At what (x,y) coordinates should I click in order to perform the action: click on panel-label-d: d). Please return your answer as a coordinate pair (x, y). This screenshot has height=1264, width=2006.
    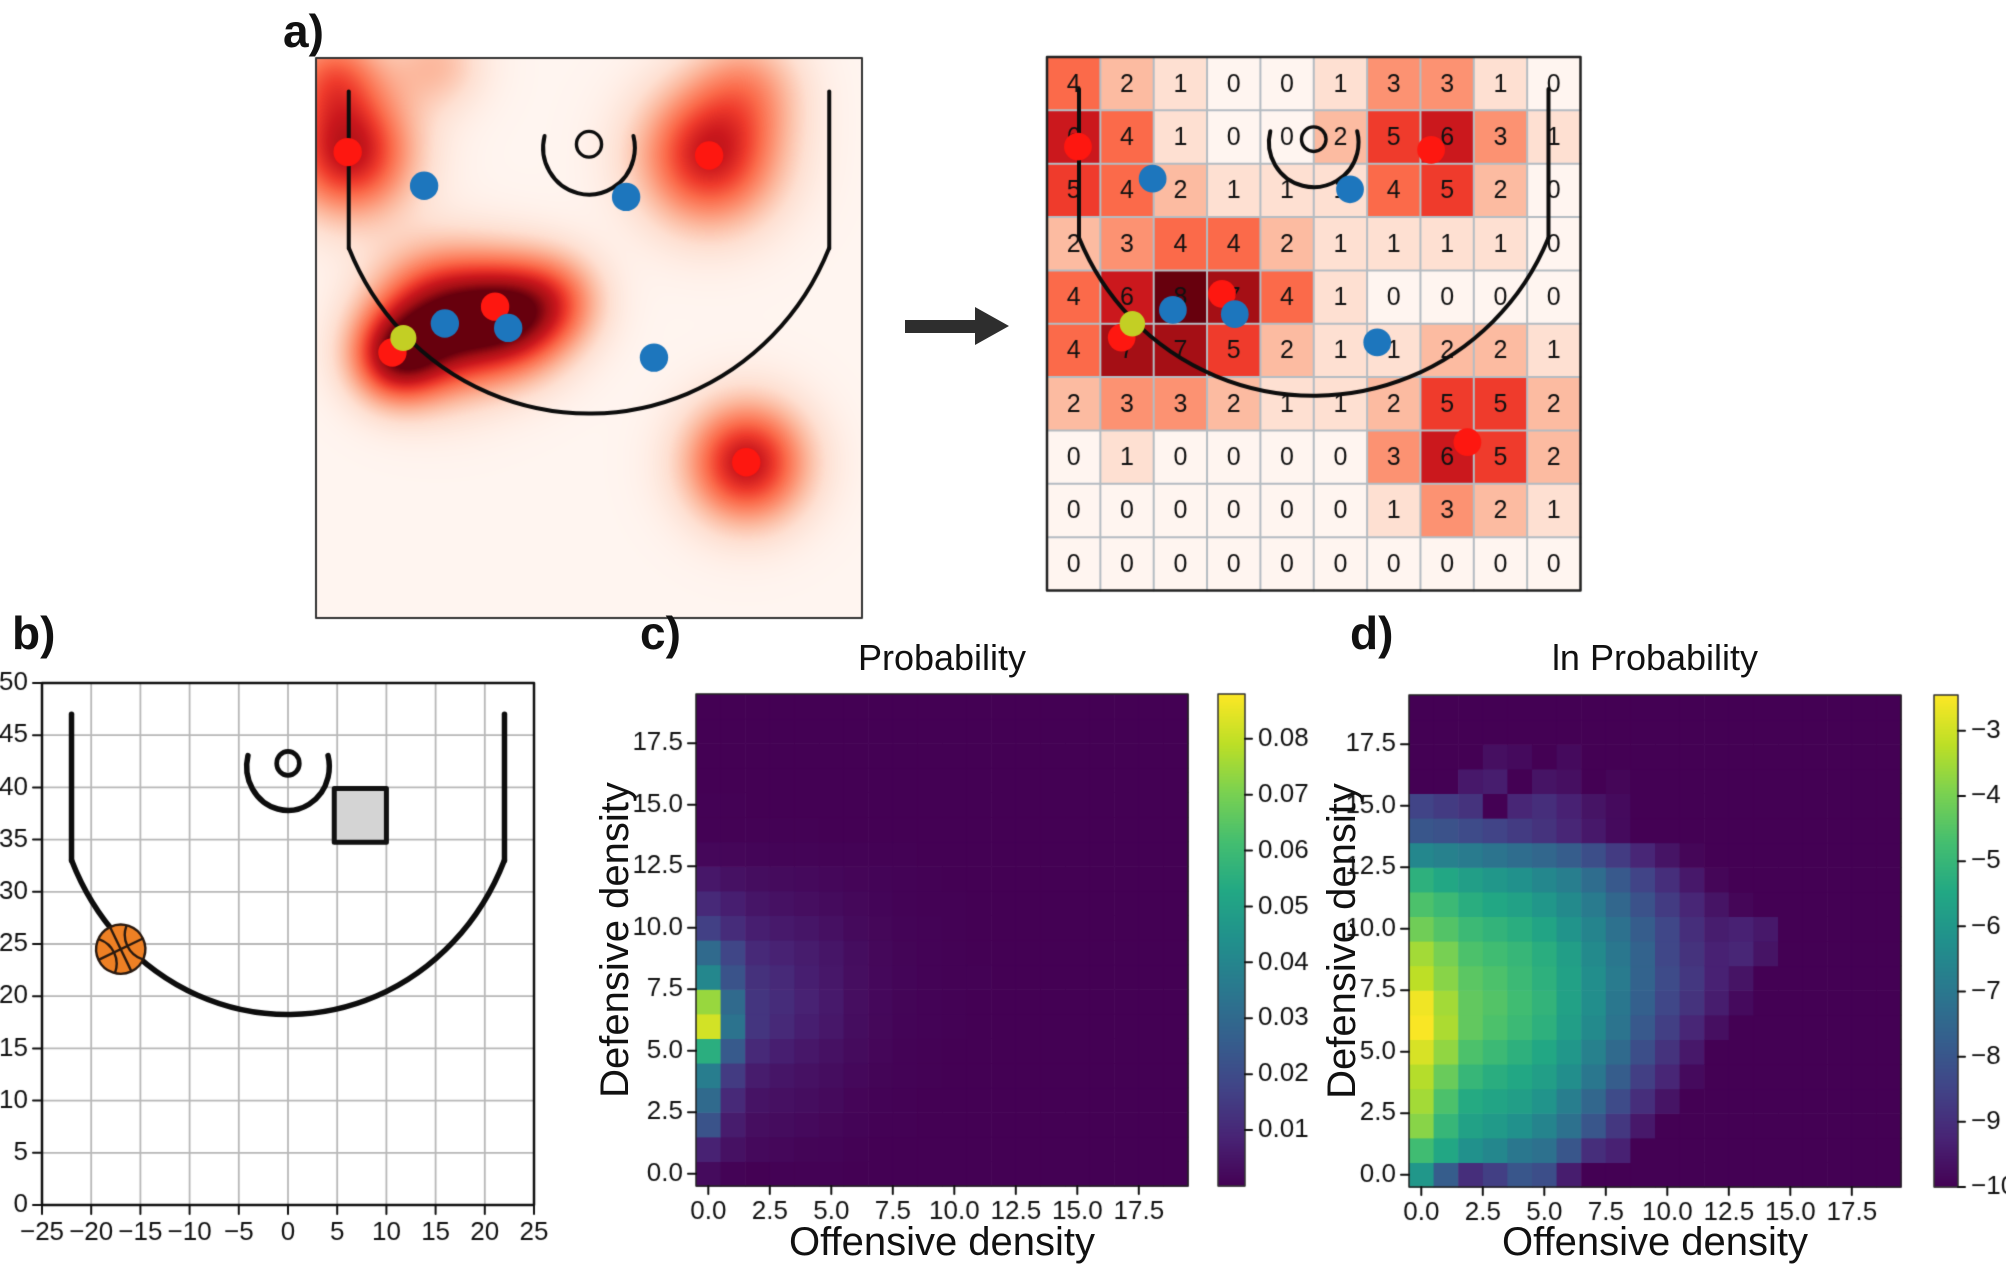
    Looking at the image, I should click on (1372, 633).